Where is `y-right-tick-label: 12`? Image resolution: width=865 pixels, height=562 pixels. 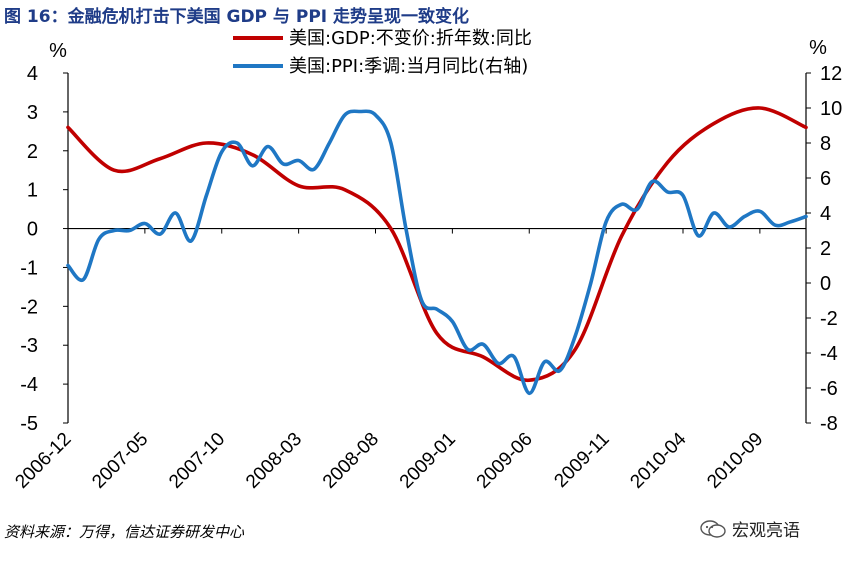 y-right-tick-label: 12 is located at coordinates (831, 74).